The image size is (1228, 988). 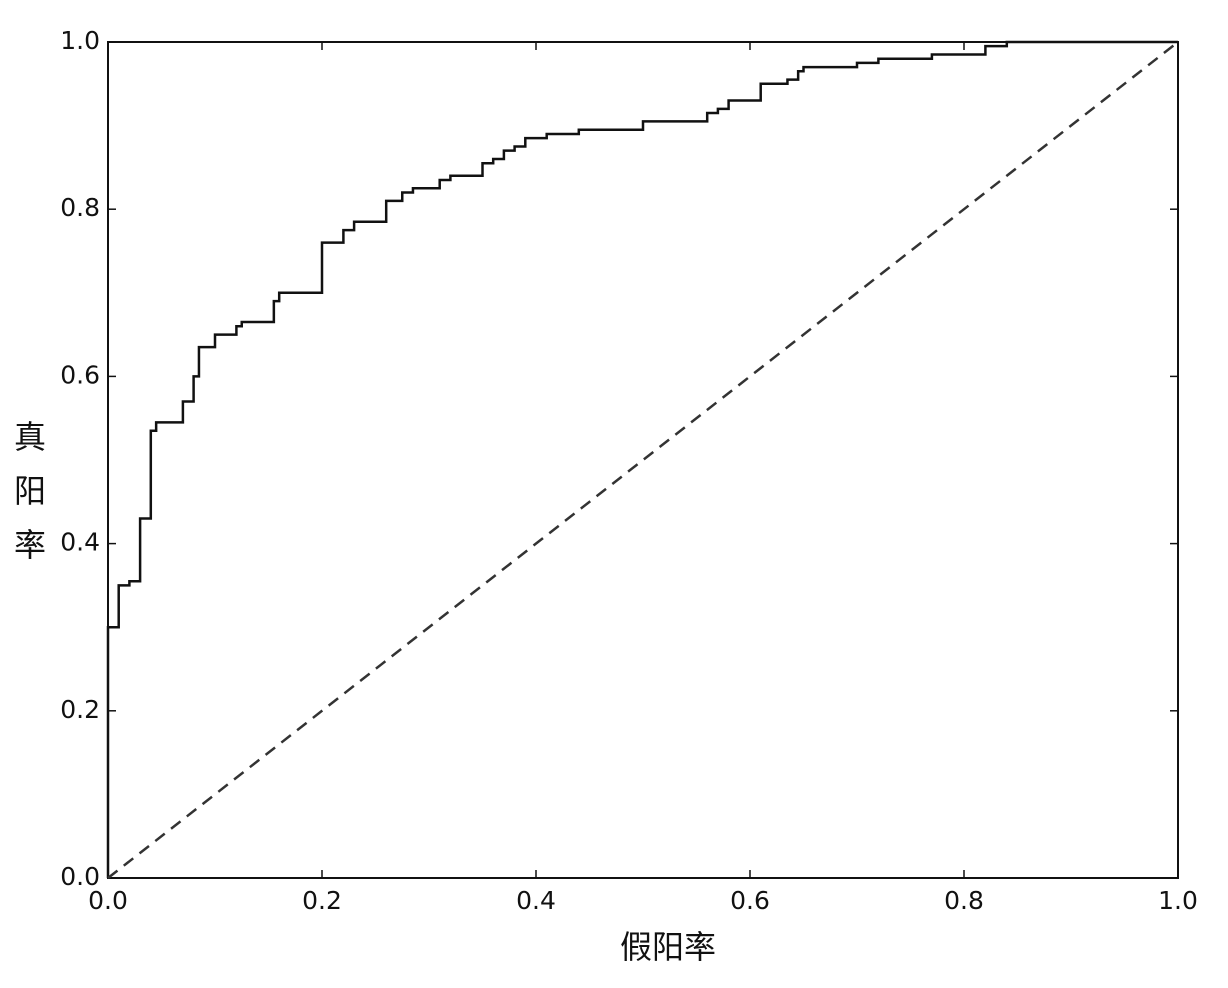 What do you see at coordinates (750, 900) in the screenshot?
I see `x-tick-label: 0.6` at bounding box center [750, 900].